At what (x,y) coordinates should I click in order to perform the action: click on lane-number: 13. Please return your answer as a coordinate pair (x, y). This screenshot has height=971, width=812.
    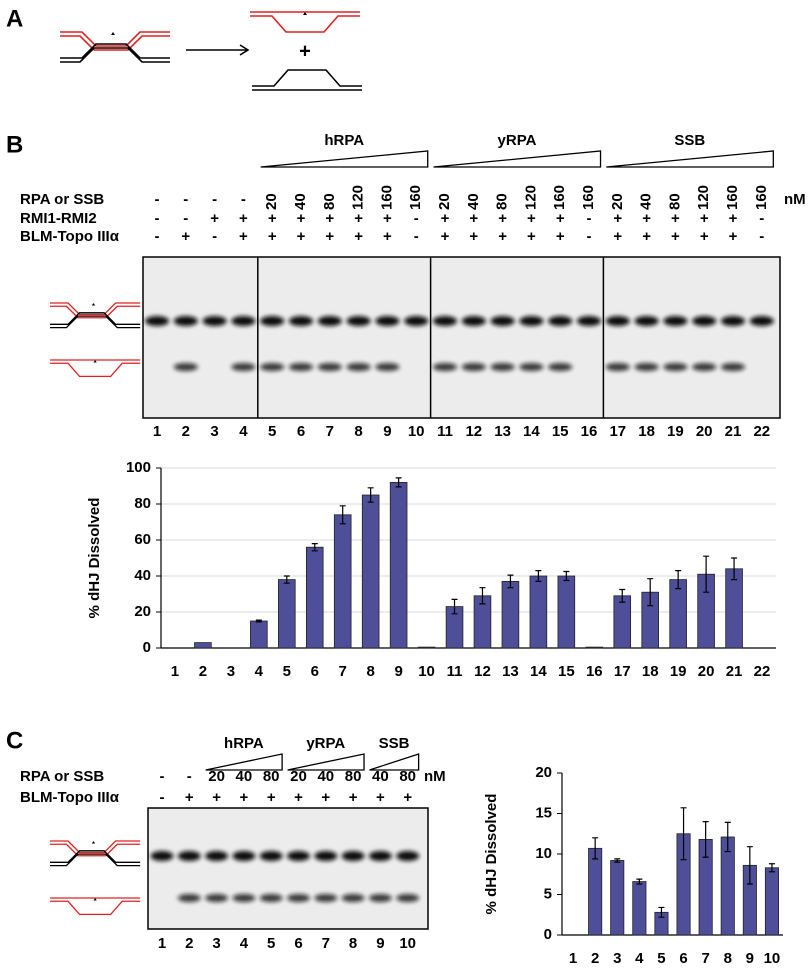
    Looking at the image, I should click on (502, 431).